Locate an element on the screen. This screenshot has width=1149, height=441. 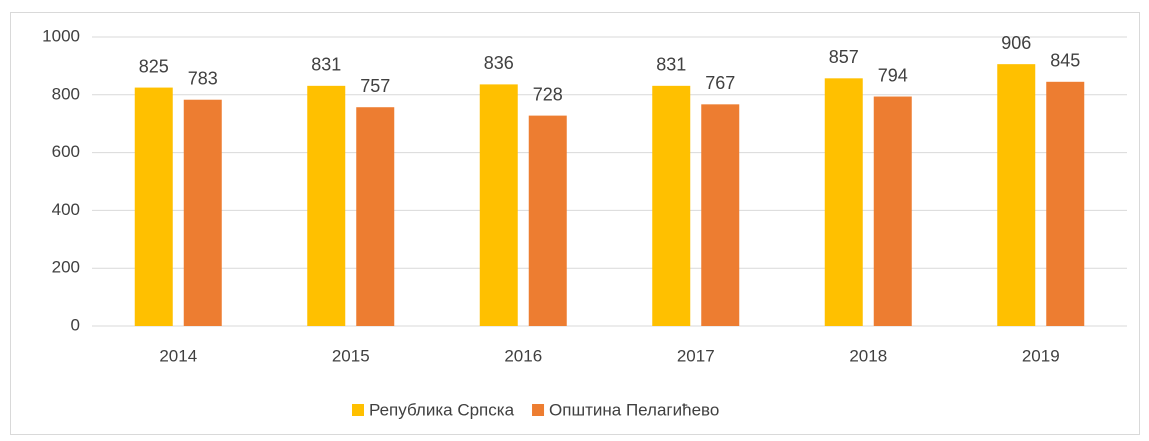
value-label: 857 is located at coordinates (844, 57).